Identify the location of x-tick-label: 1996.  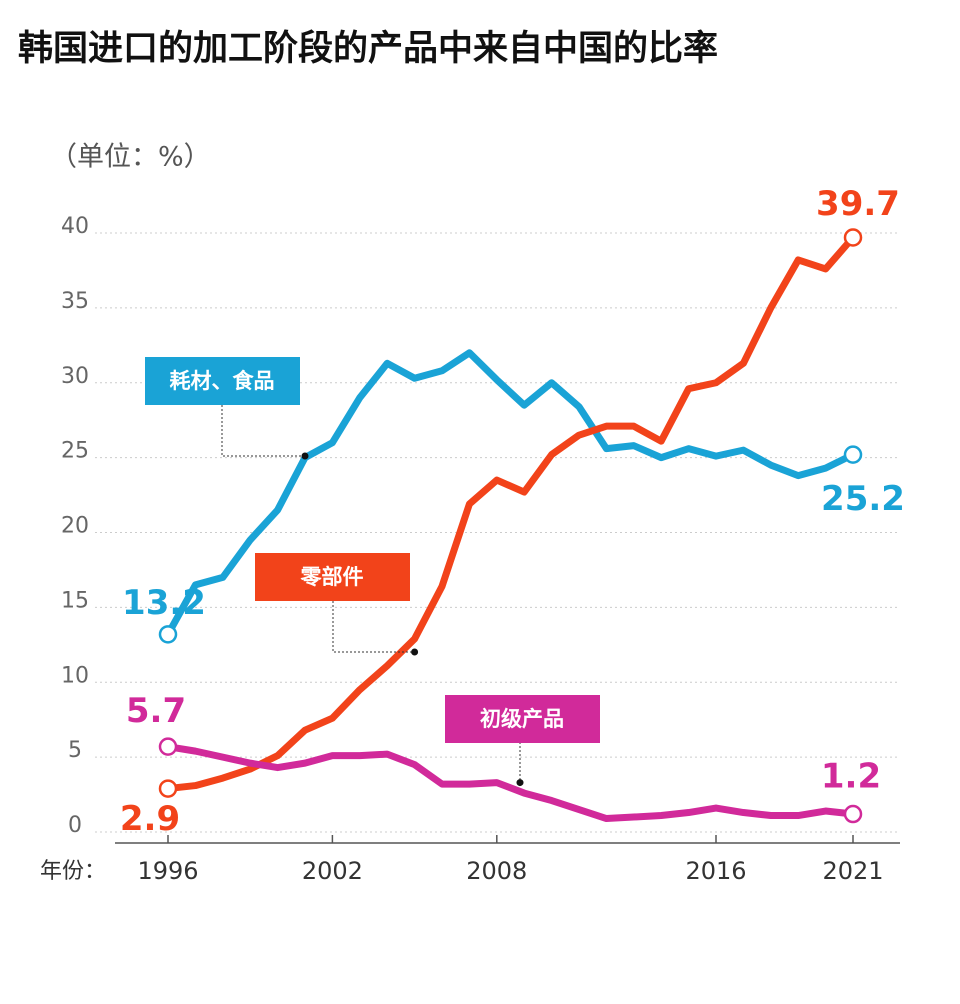
(167, 871).